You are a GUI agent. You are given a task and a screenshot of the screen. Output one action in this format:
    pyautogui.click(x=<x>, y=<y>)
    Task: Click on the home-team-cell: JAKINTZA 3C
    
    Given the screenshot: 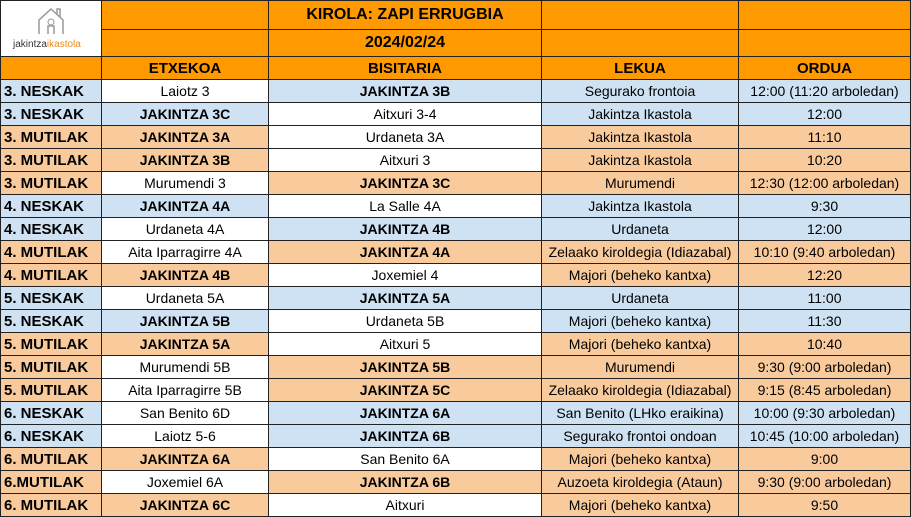 What is the action you would take?
    pyautogui.click(x=185, y=114)
    